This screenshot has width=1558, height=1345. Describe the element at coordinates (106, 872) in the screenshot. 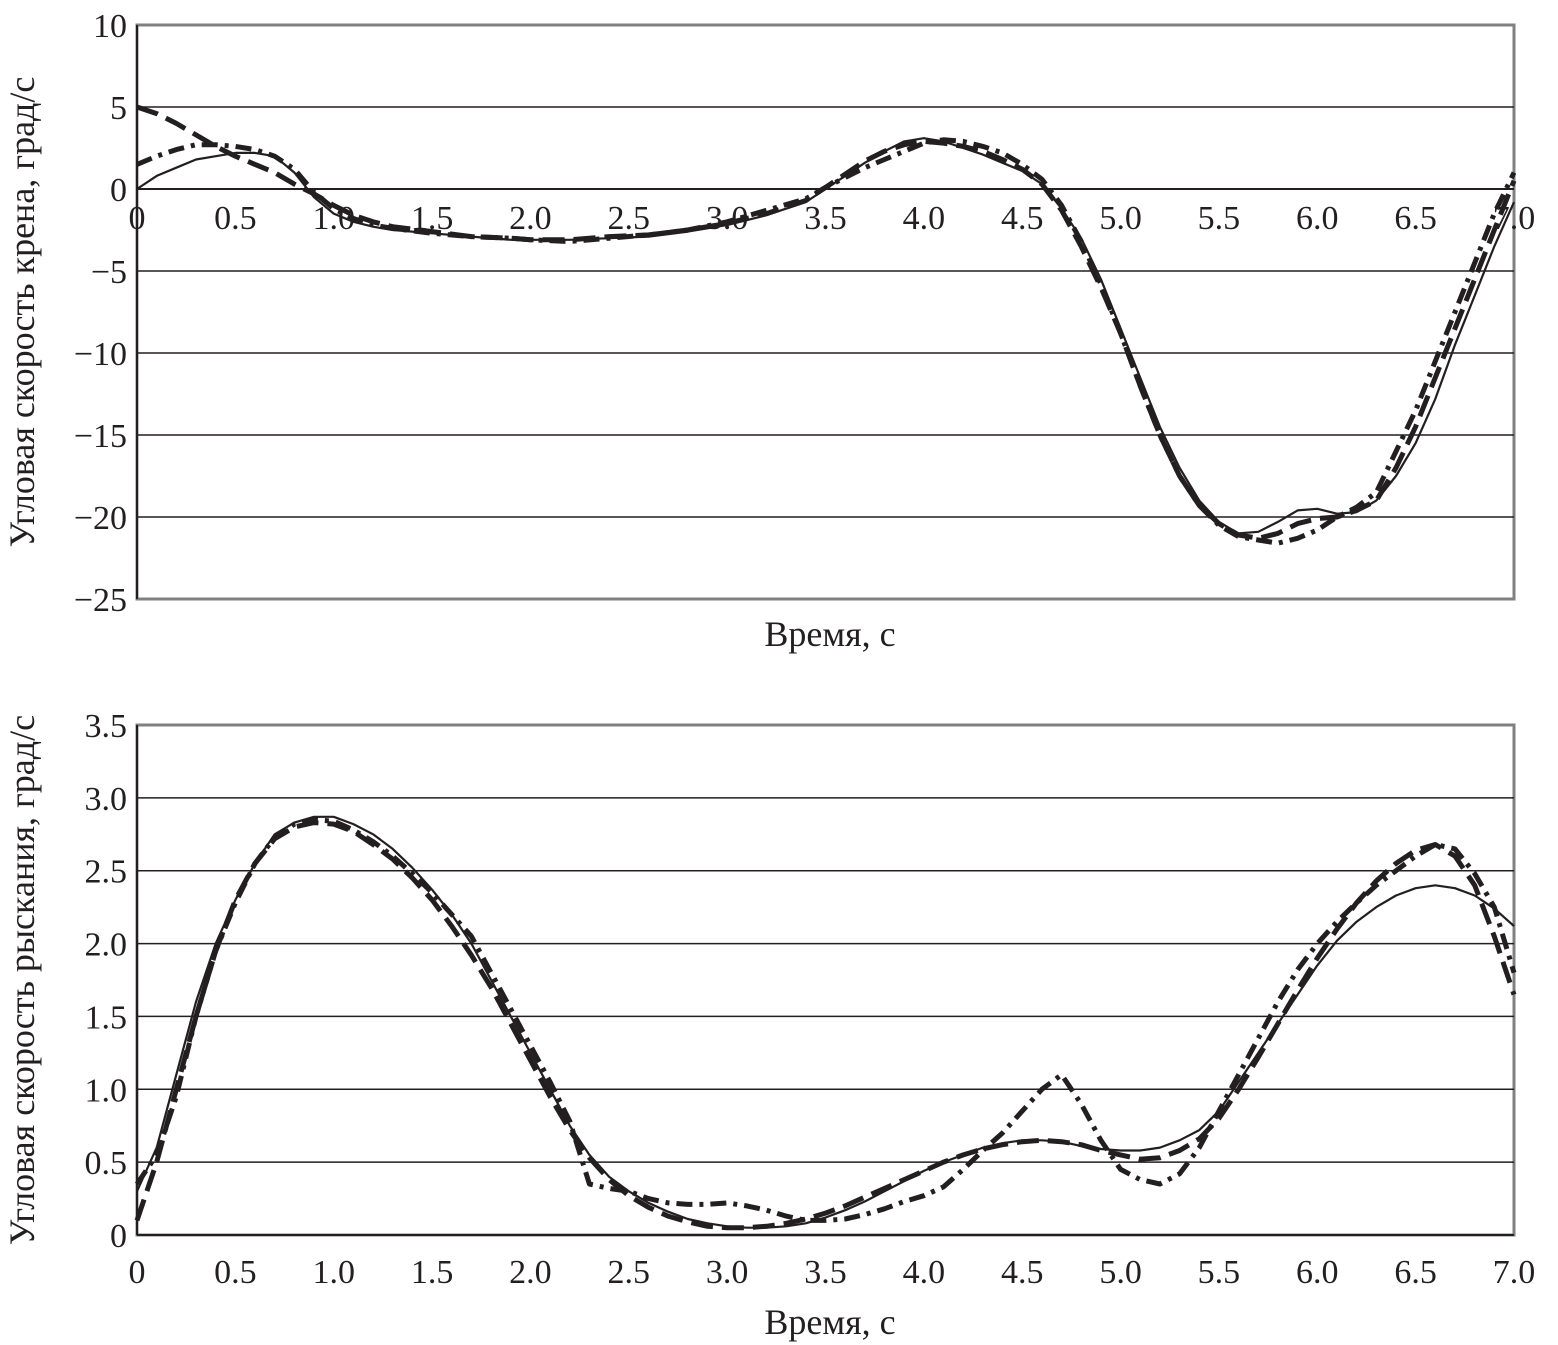

I see `y-tick-label: 2.5` at that location.